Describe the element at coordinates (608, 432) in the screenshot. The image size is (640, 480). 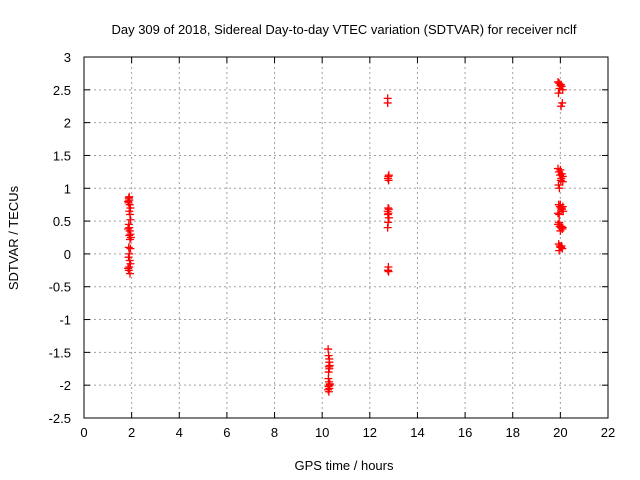
I see `x-tick-label: 22` at that location.